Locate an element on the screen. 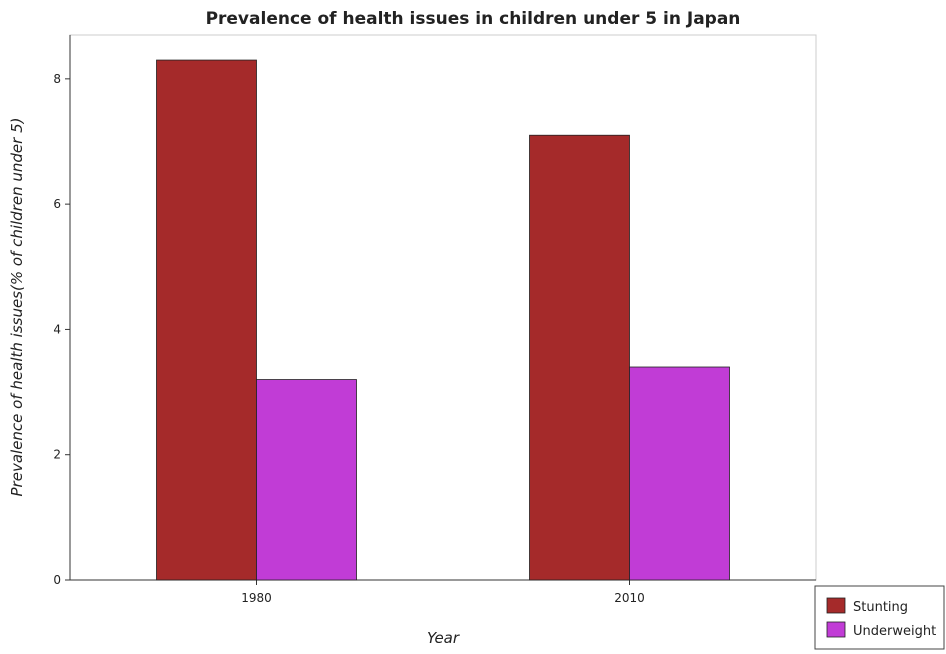  legend-label-underweight: Underweight is located at coordinates (894, 631).